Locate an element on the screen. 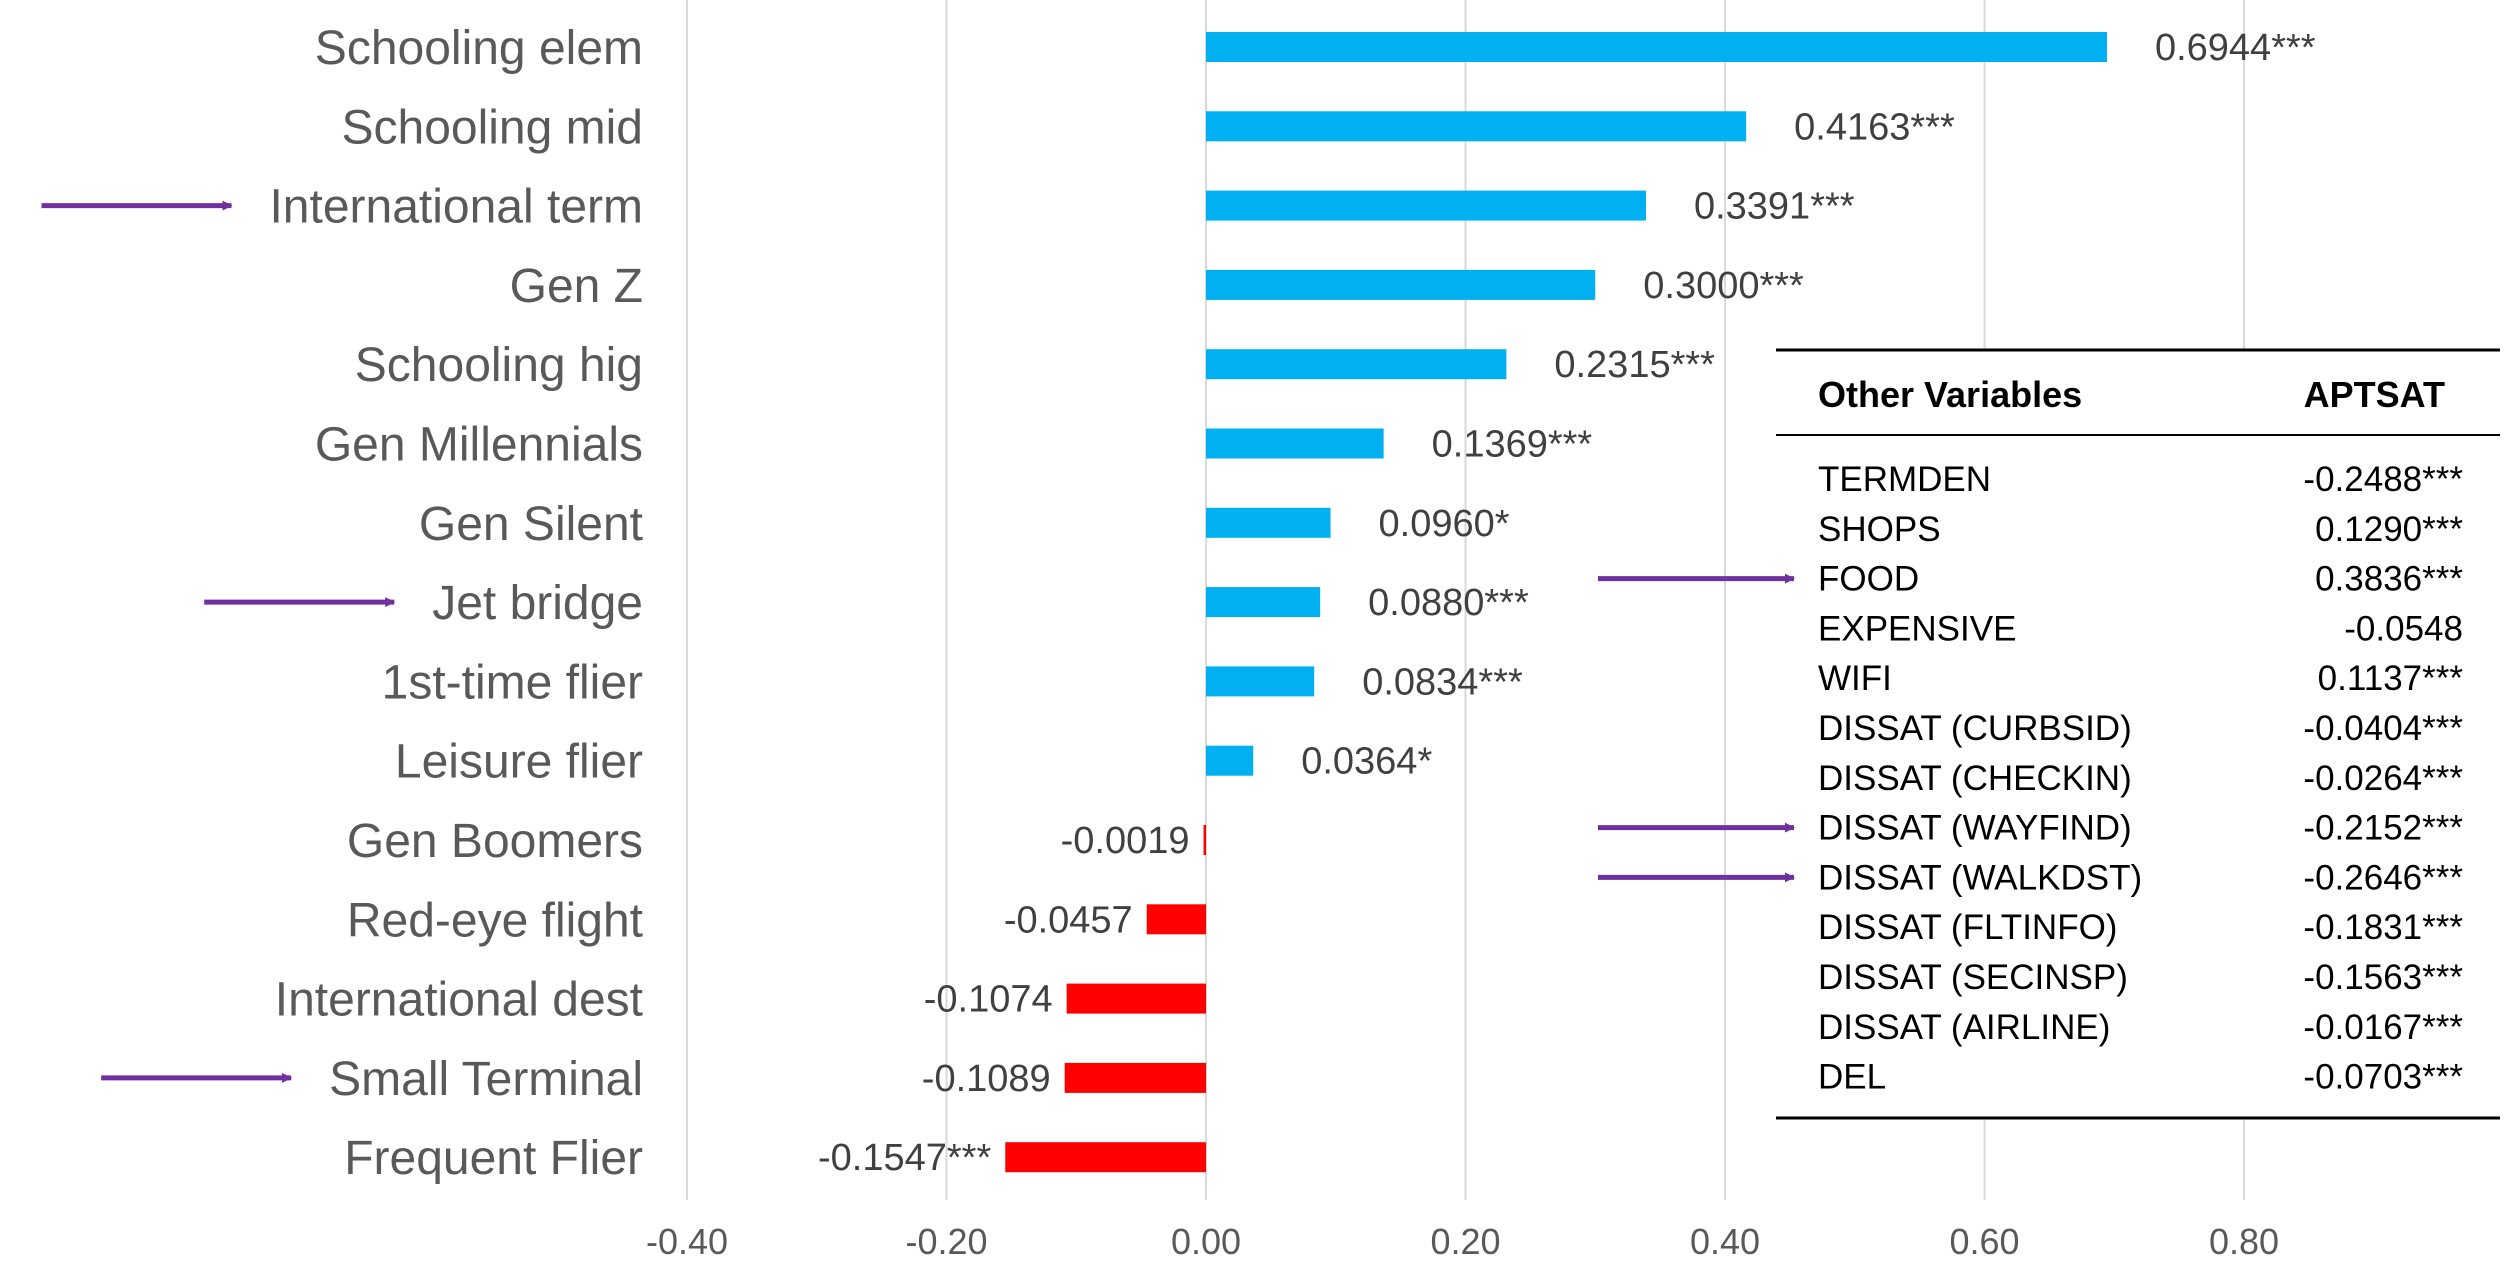  table-row-value: -0.2152*** is located at coordinates (2383, 828).